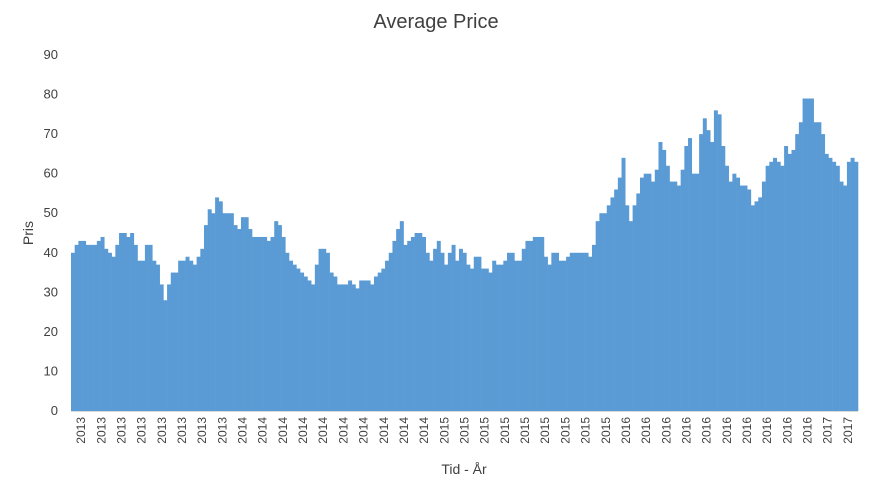 This screenshot has height=496, width=874. What do you see at coordinates (51, 173) in the screenshot?
I see `y-tick-label: 60` at bounding box center [51, 173].